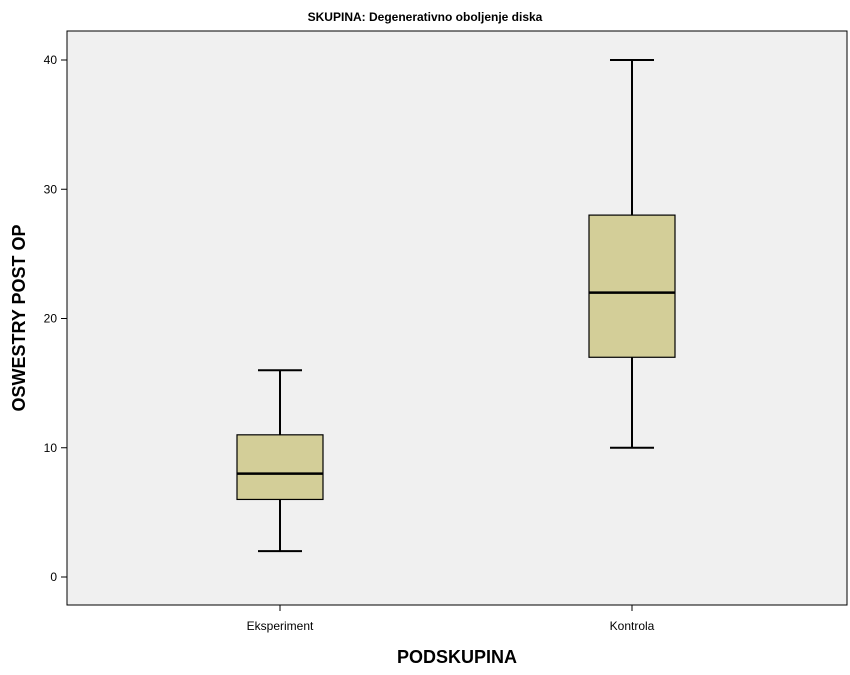  I want to click on chart-title: SKUPINA: Degenerativno oboljenje diska, so click(425, 17).